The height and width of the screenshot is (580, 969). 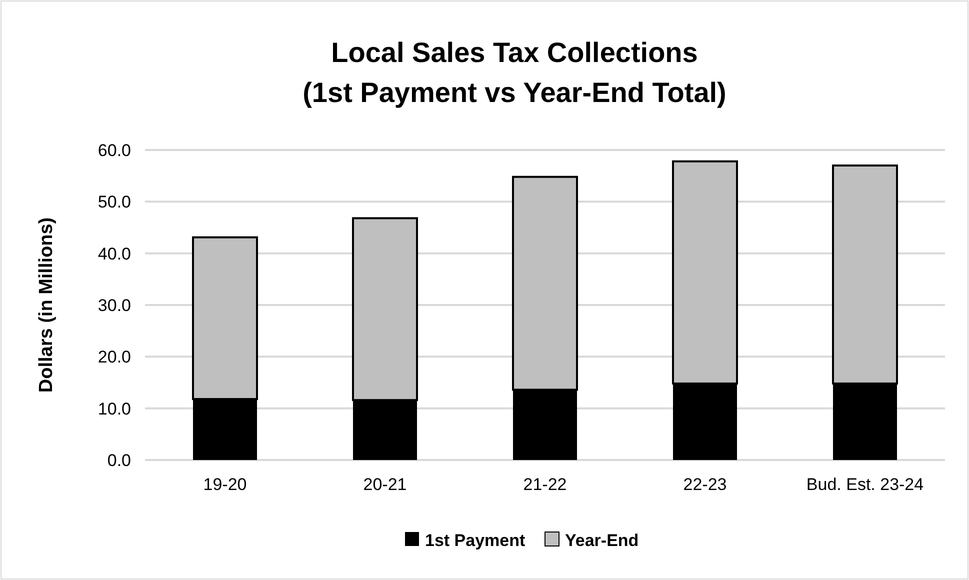 I want to click on x-tick-label: 21-22, so click(x=545, y=484).